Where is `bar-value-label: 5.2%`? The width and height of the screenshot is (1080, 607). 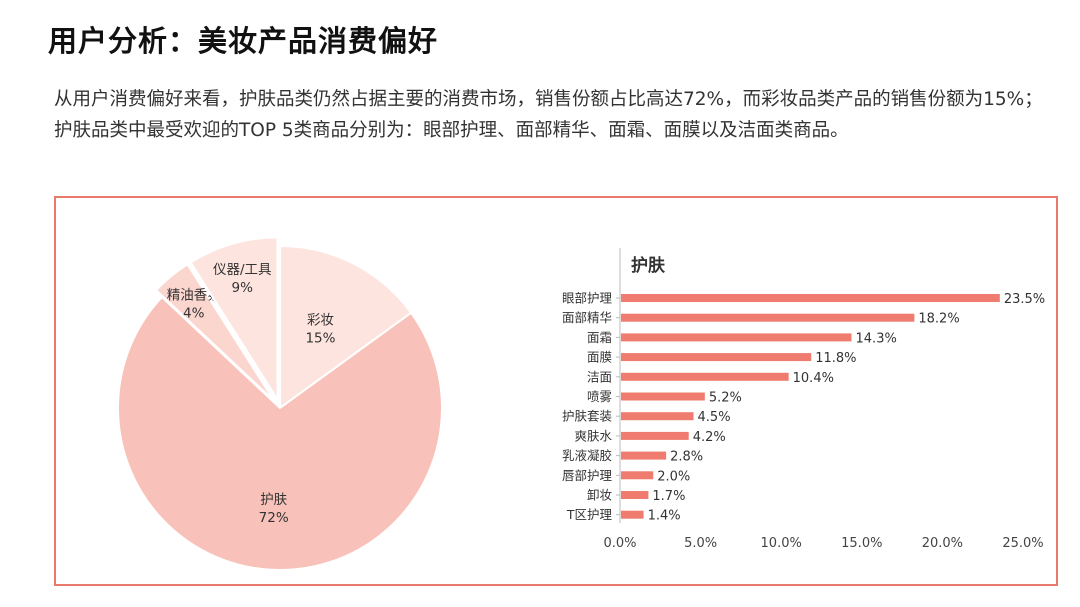
bar-value-label: 5.2% is located at coordinates (725, 398).